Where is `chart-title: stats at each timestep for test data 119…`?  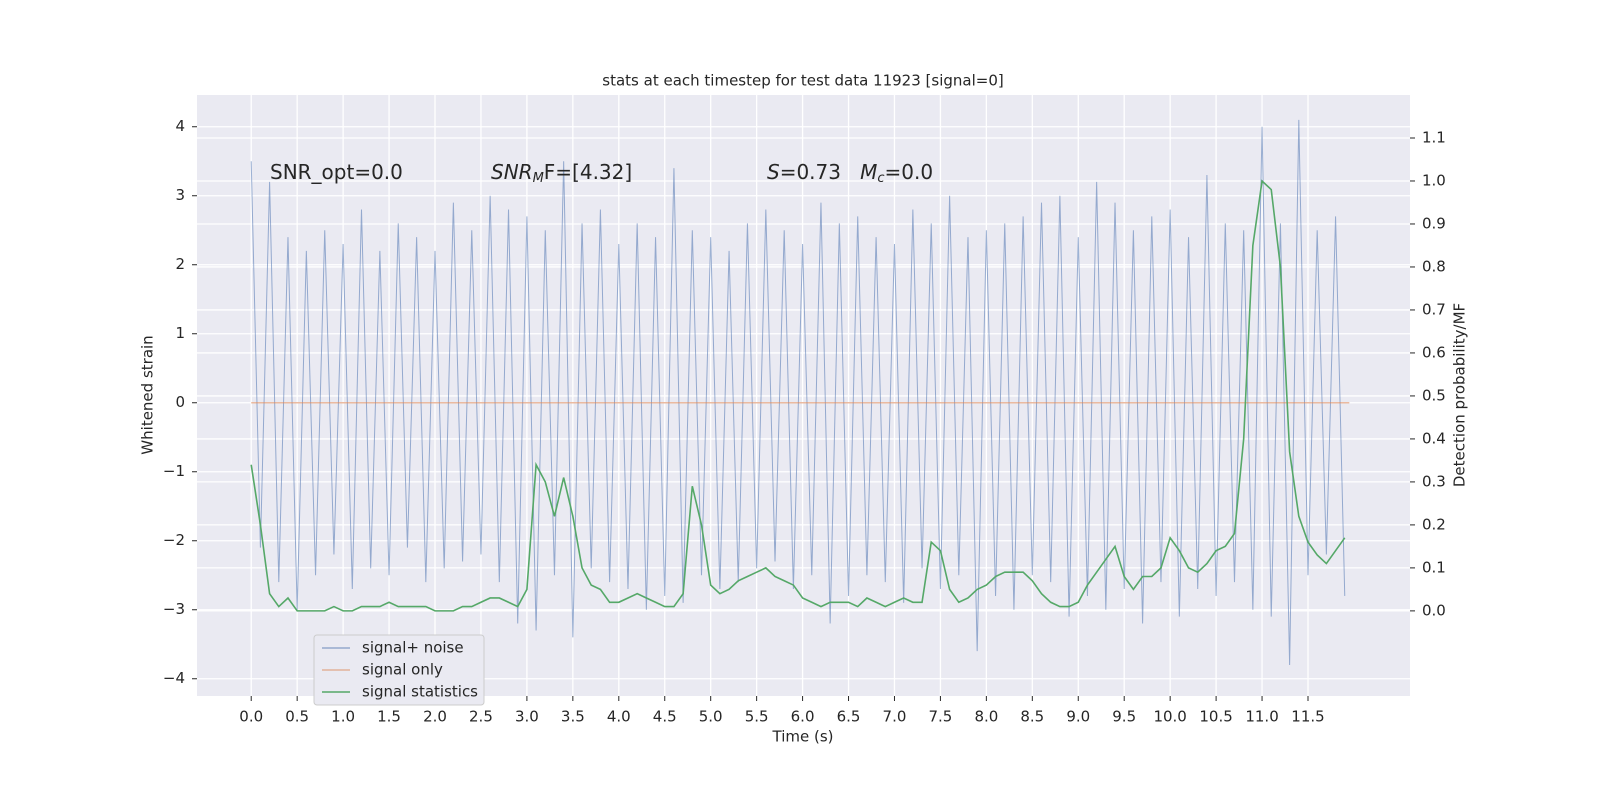 chart-title: stats at each timestep for test data 119… is located at coordinates (802, 81).